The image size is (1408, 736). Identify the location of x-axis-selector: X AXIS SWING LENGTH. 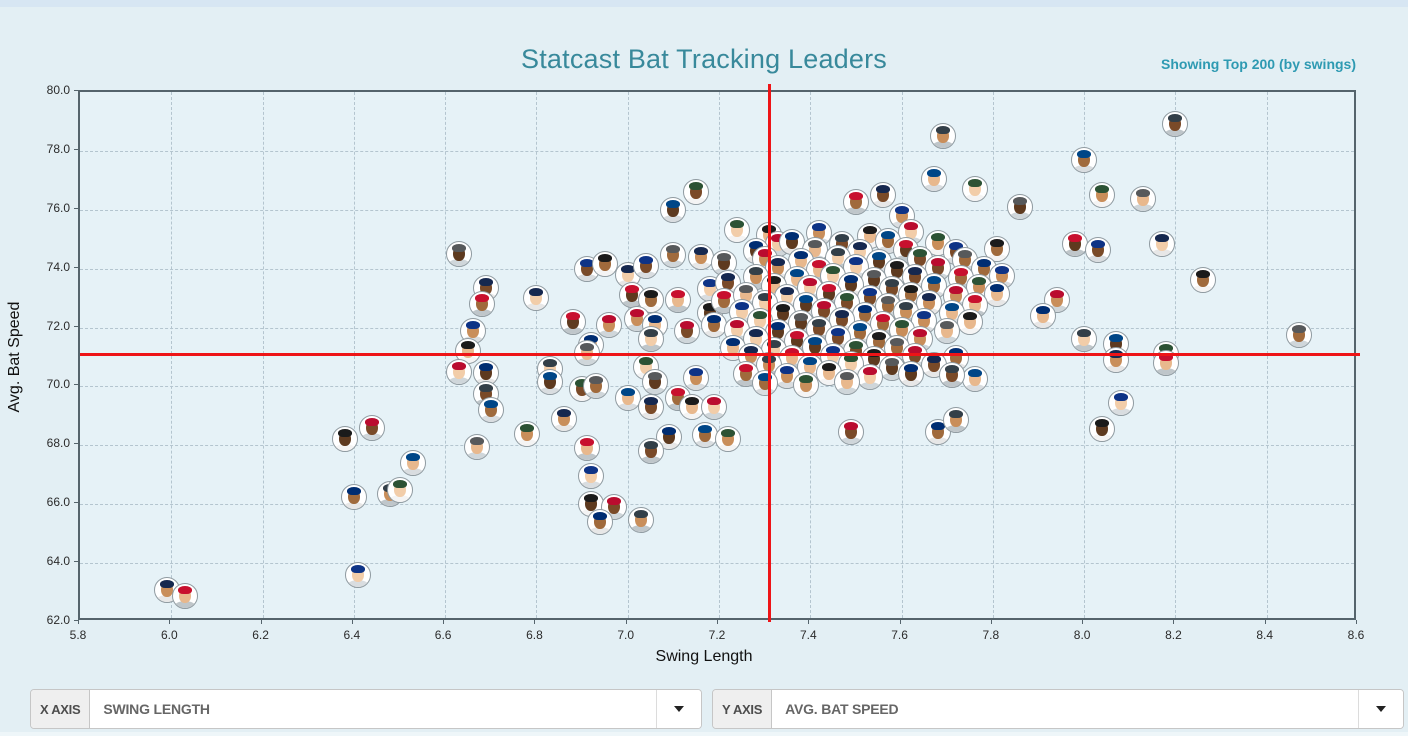
(366, 709).